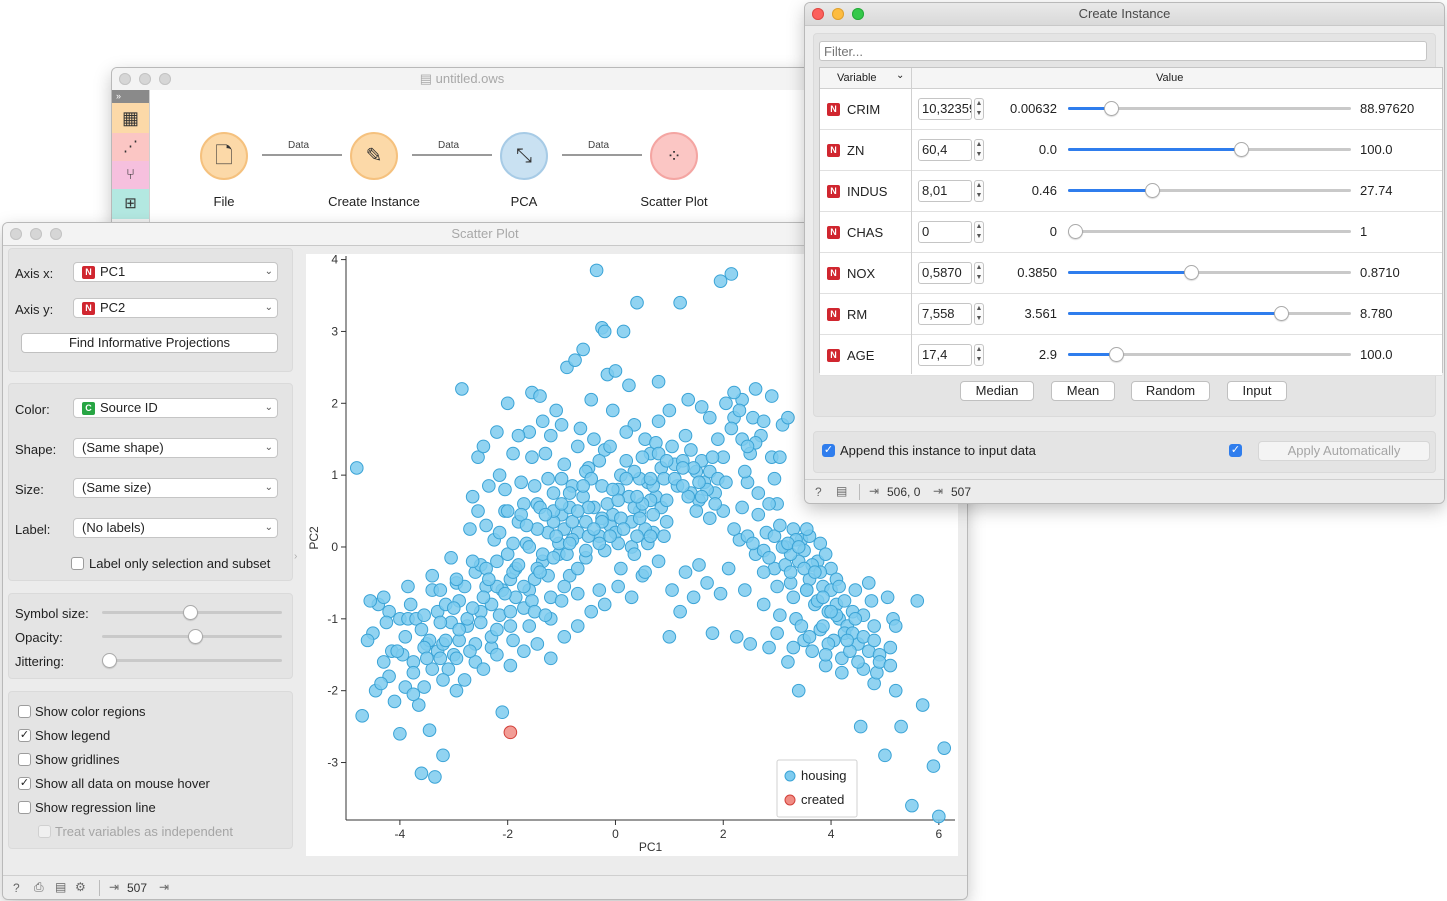 Image resolution: width=1447 pixels, height=901 pixels. What do you see at coordinates (130, 96) in the screenshot?
I see `toolbox-expand-button: »` at bounding box center [130, 96].